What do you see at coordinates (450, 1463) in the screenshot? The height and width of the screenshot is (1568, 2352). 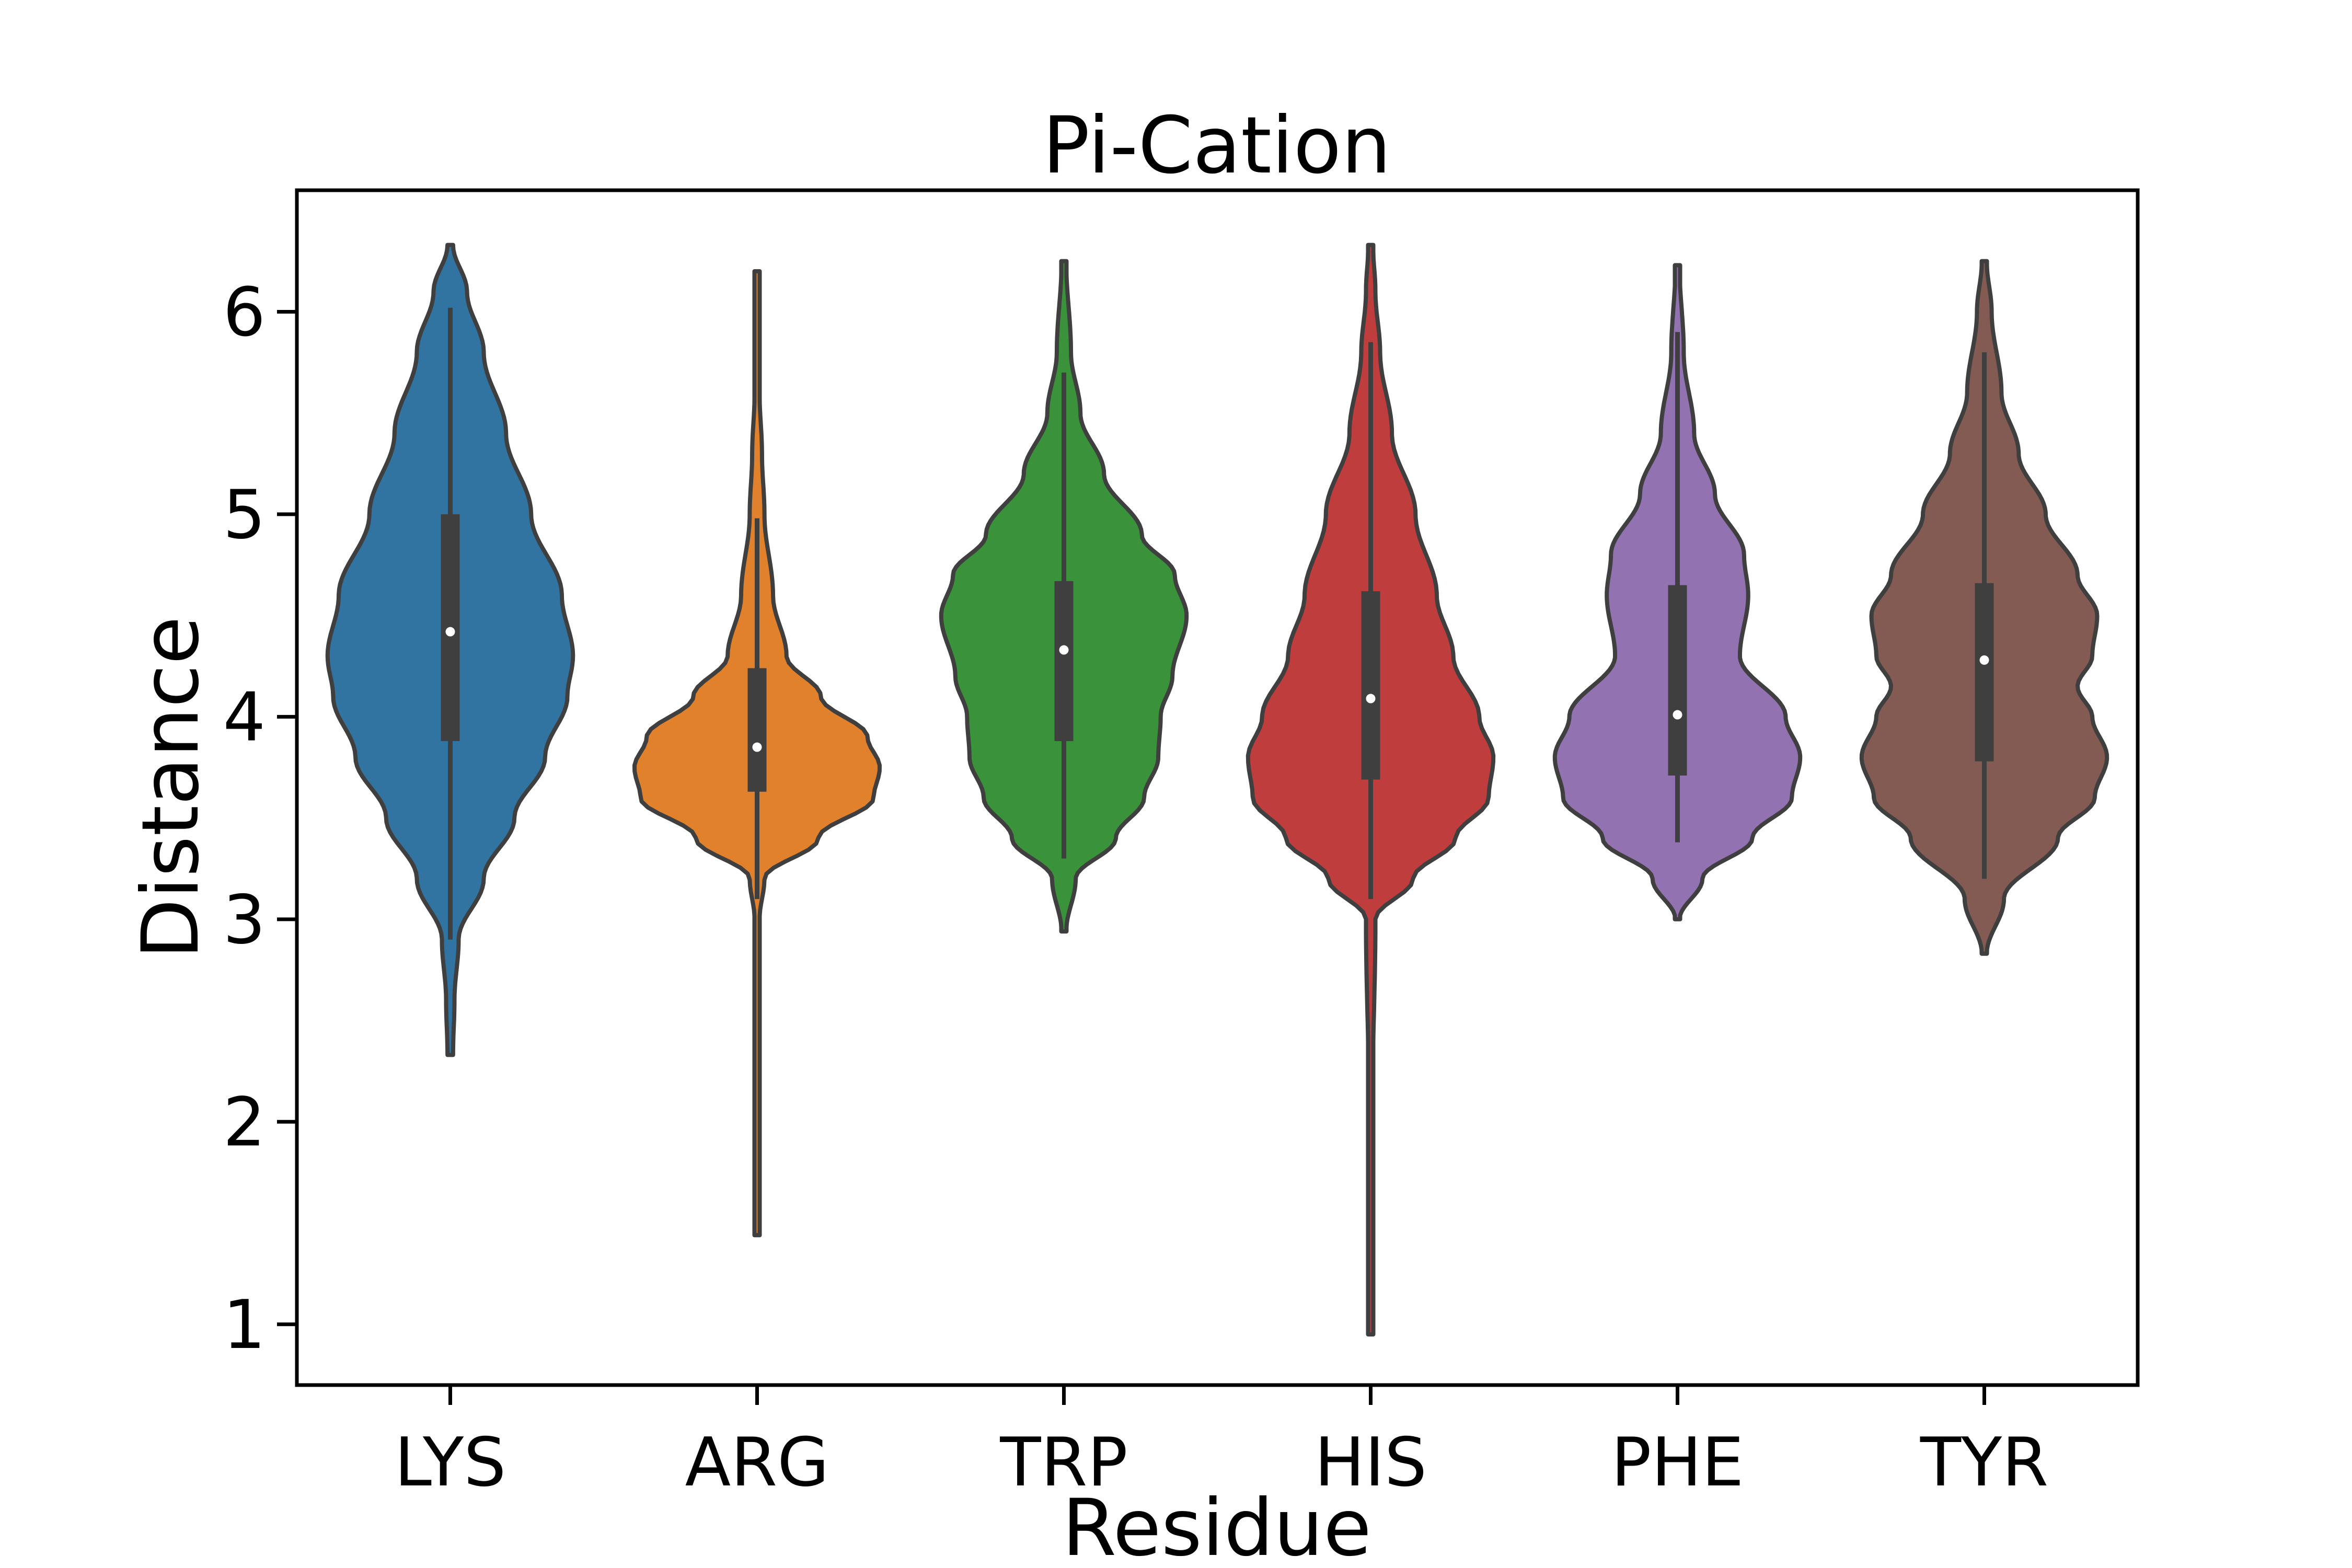 I see `x-tick-label: LYS` at bounding box center [450, 1463].